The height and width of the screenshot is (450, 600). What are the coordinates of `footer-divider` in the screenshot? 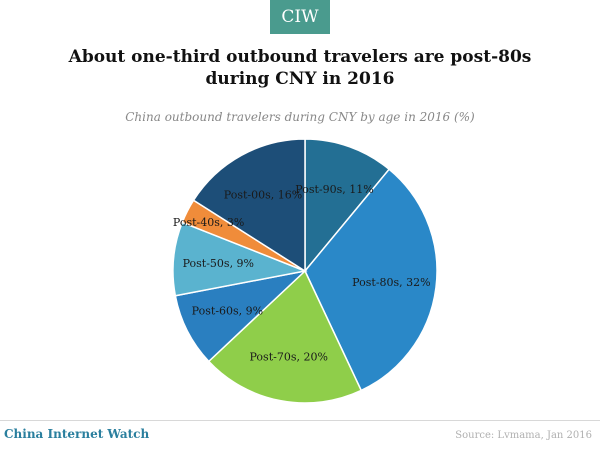 It's located at (300, 420).